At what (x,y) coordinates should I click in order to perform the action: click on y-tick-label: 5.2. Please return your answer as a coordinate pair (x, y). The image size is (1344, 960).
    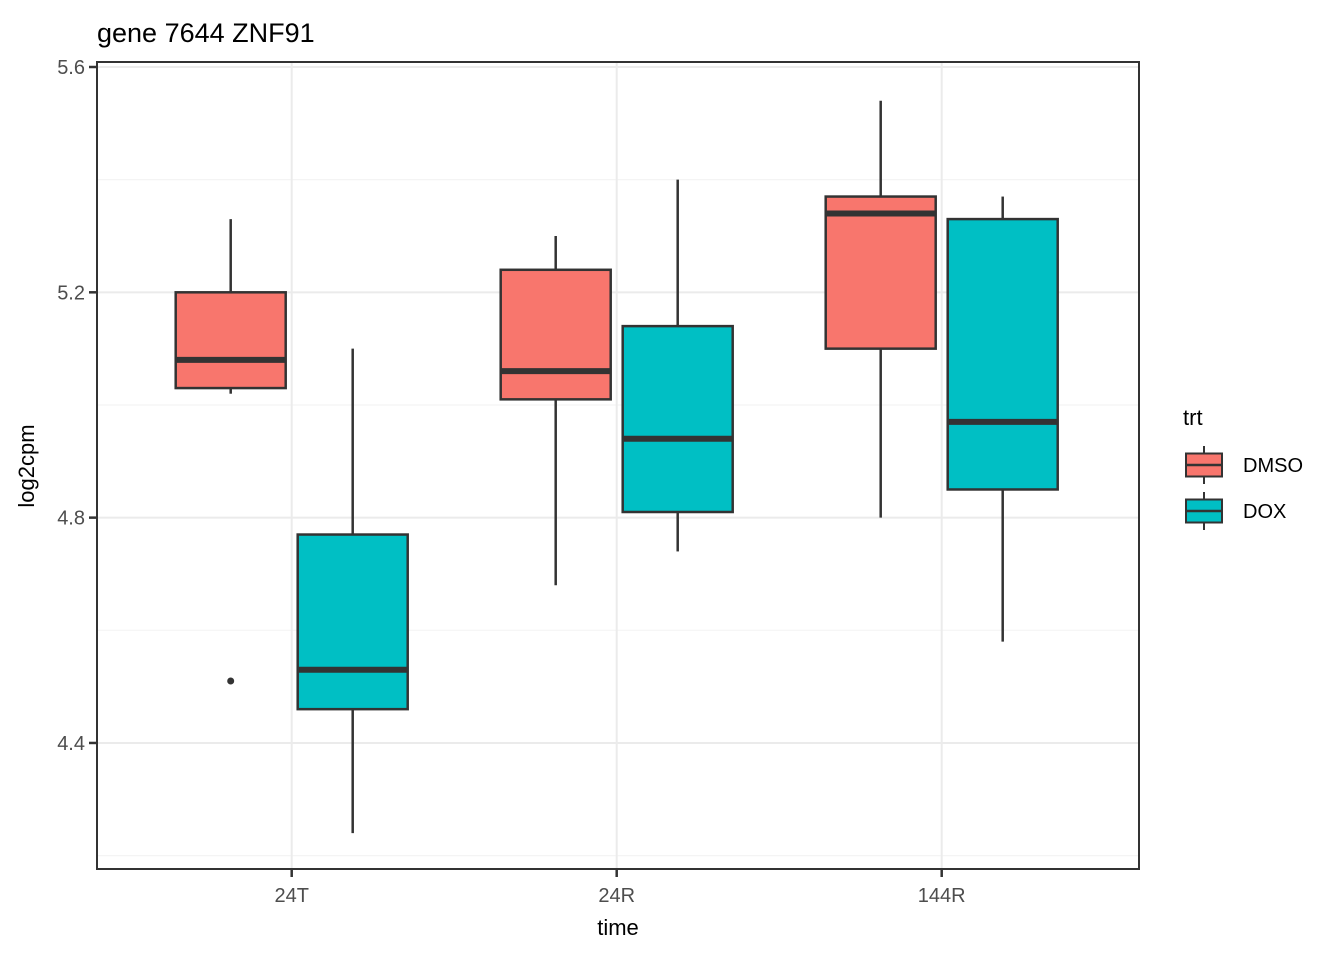
    Looking at the image, I should click on (71, 293).